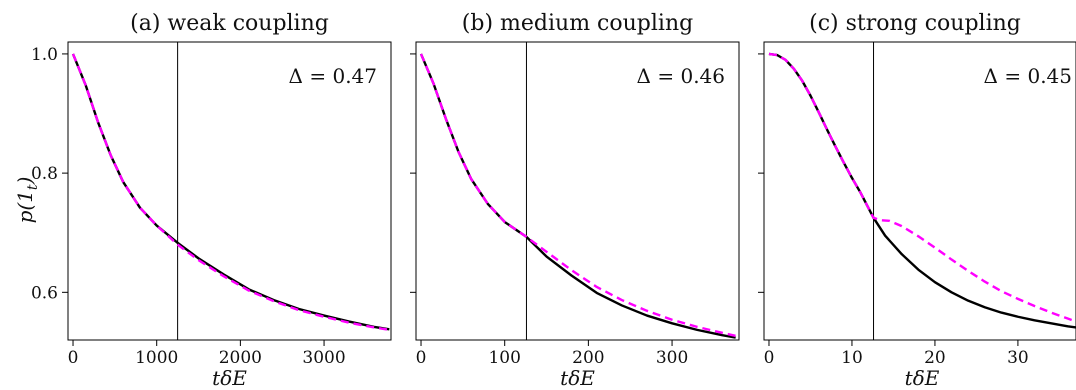 The width and height of the screenshot is (1076, 390). Describe the element at coordinates (915, 23) in the screenshot. I see `chart-title: (c) strong coupling` at that location.